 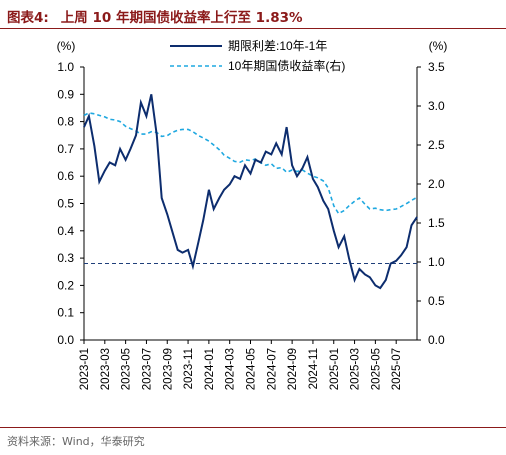 I want to click on x-tick-label: 2023-09, so click(x=168, y=369).